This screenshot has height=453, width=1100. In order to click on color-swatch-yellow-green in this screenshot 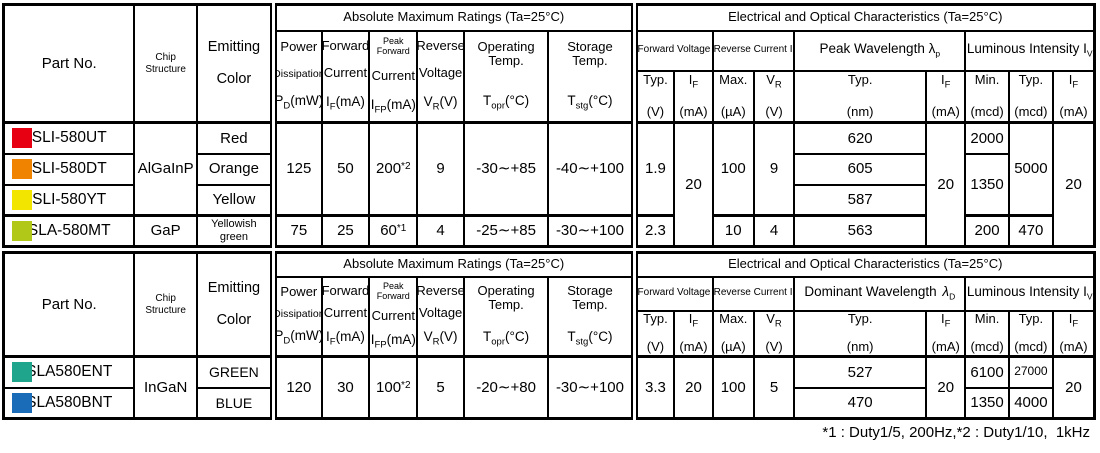, I will do `click(22, 231)`.